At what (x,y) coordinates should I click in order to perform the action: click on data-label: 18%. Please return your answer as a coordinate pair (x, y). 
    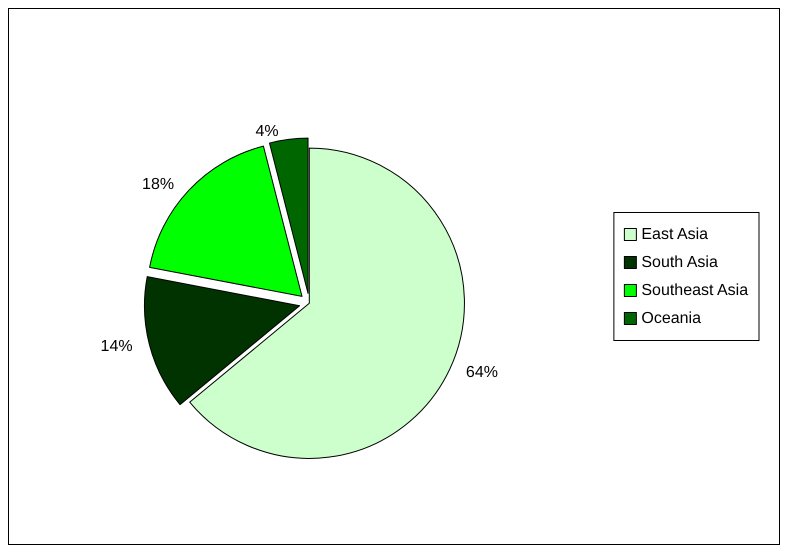
    Looking at the image, I should click on (158, 185).